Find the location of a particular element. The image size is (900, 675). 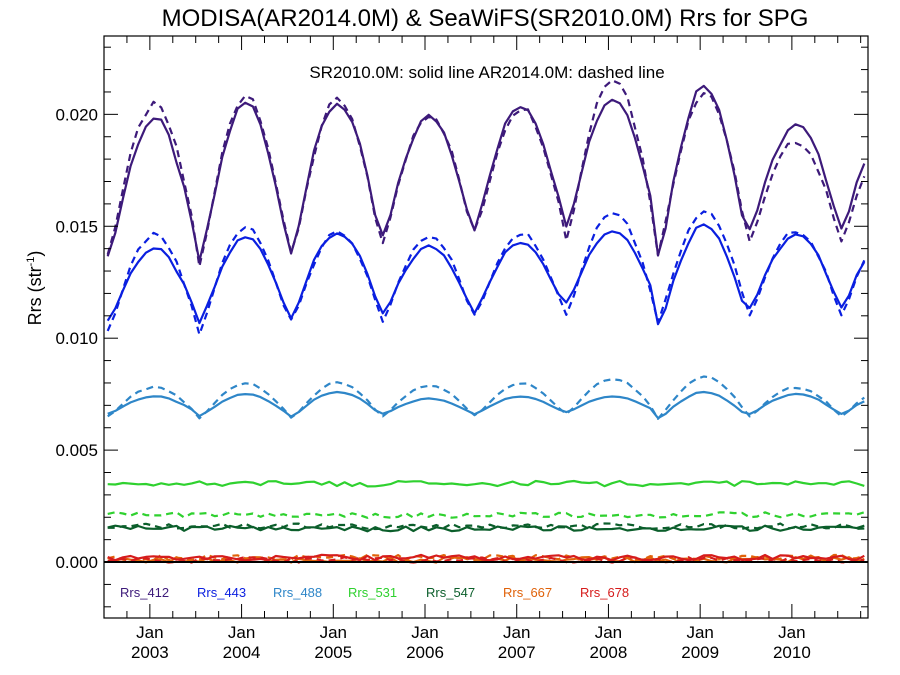

x-tick-label-year: 2005 is located at coordinates (333, 652).